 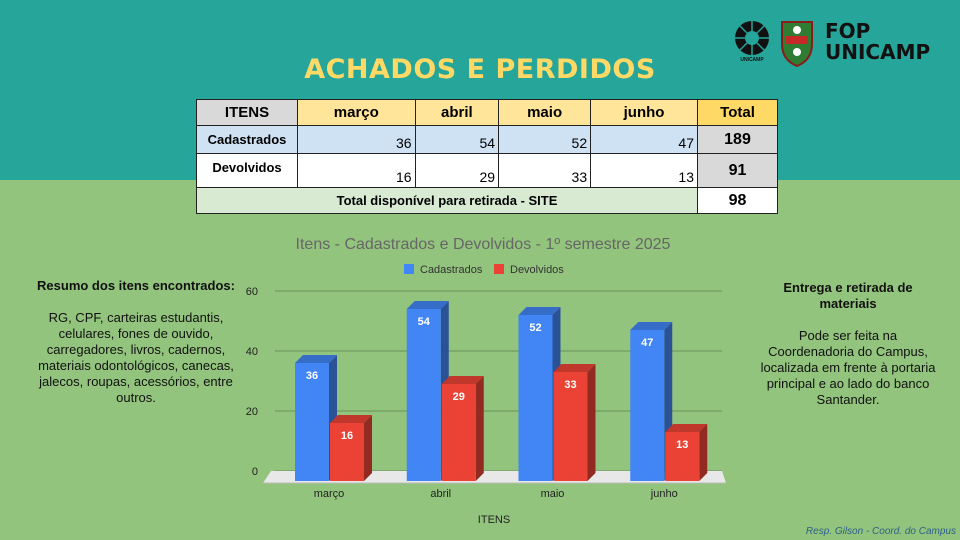 What do you see at coordinates (848, 31) in the screenshot?
I see `fop-logo-line1: FOP` at bounding box center [848, 31].